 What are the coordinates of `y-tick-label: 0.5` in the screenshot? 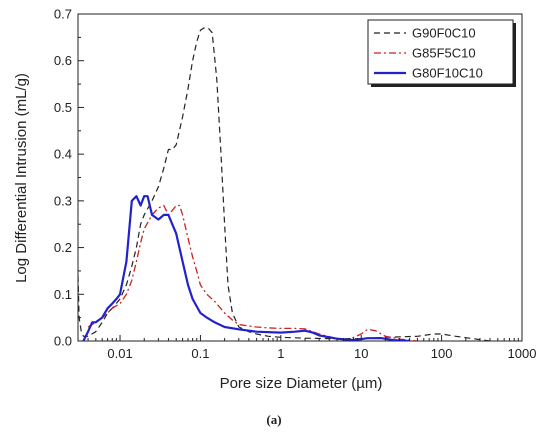 It's located at (63, 107).